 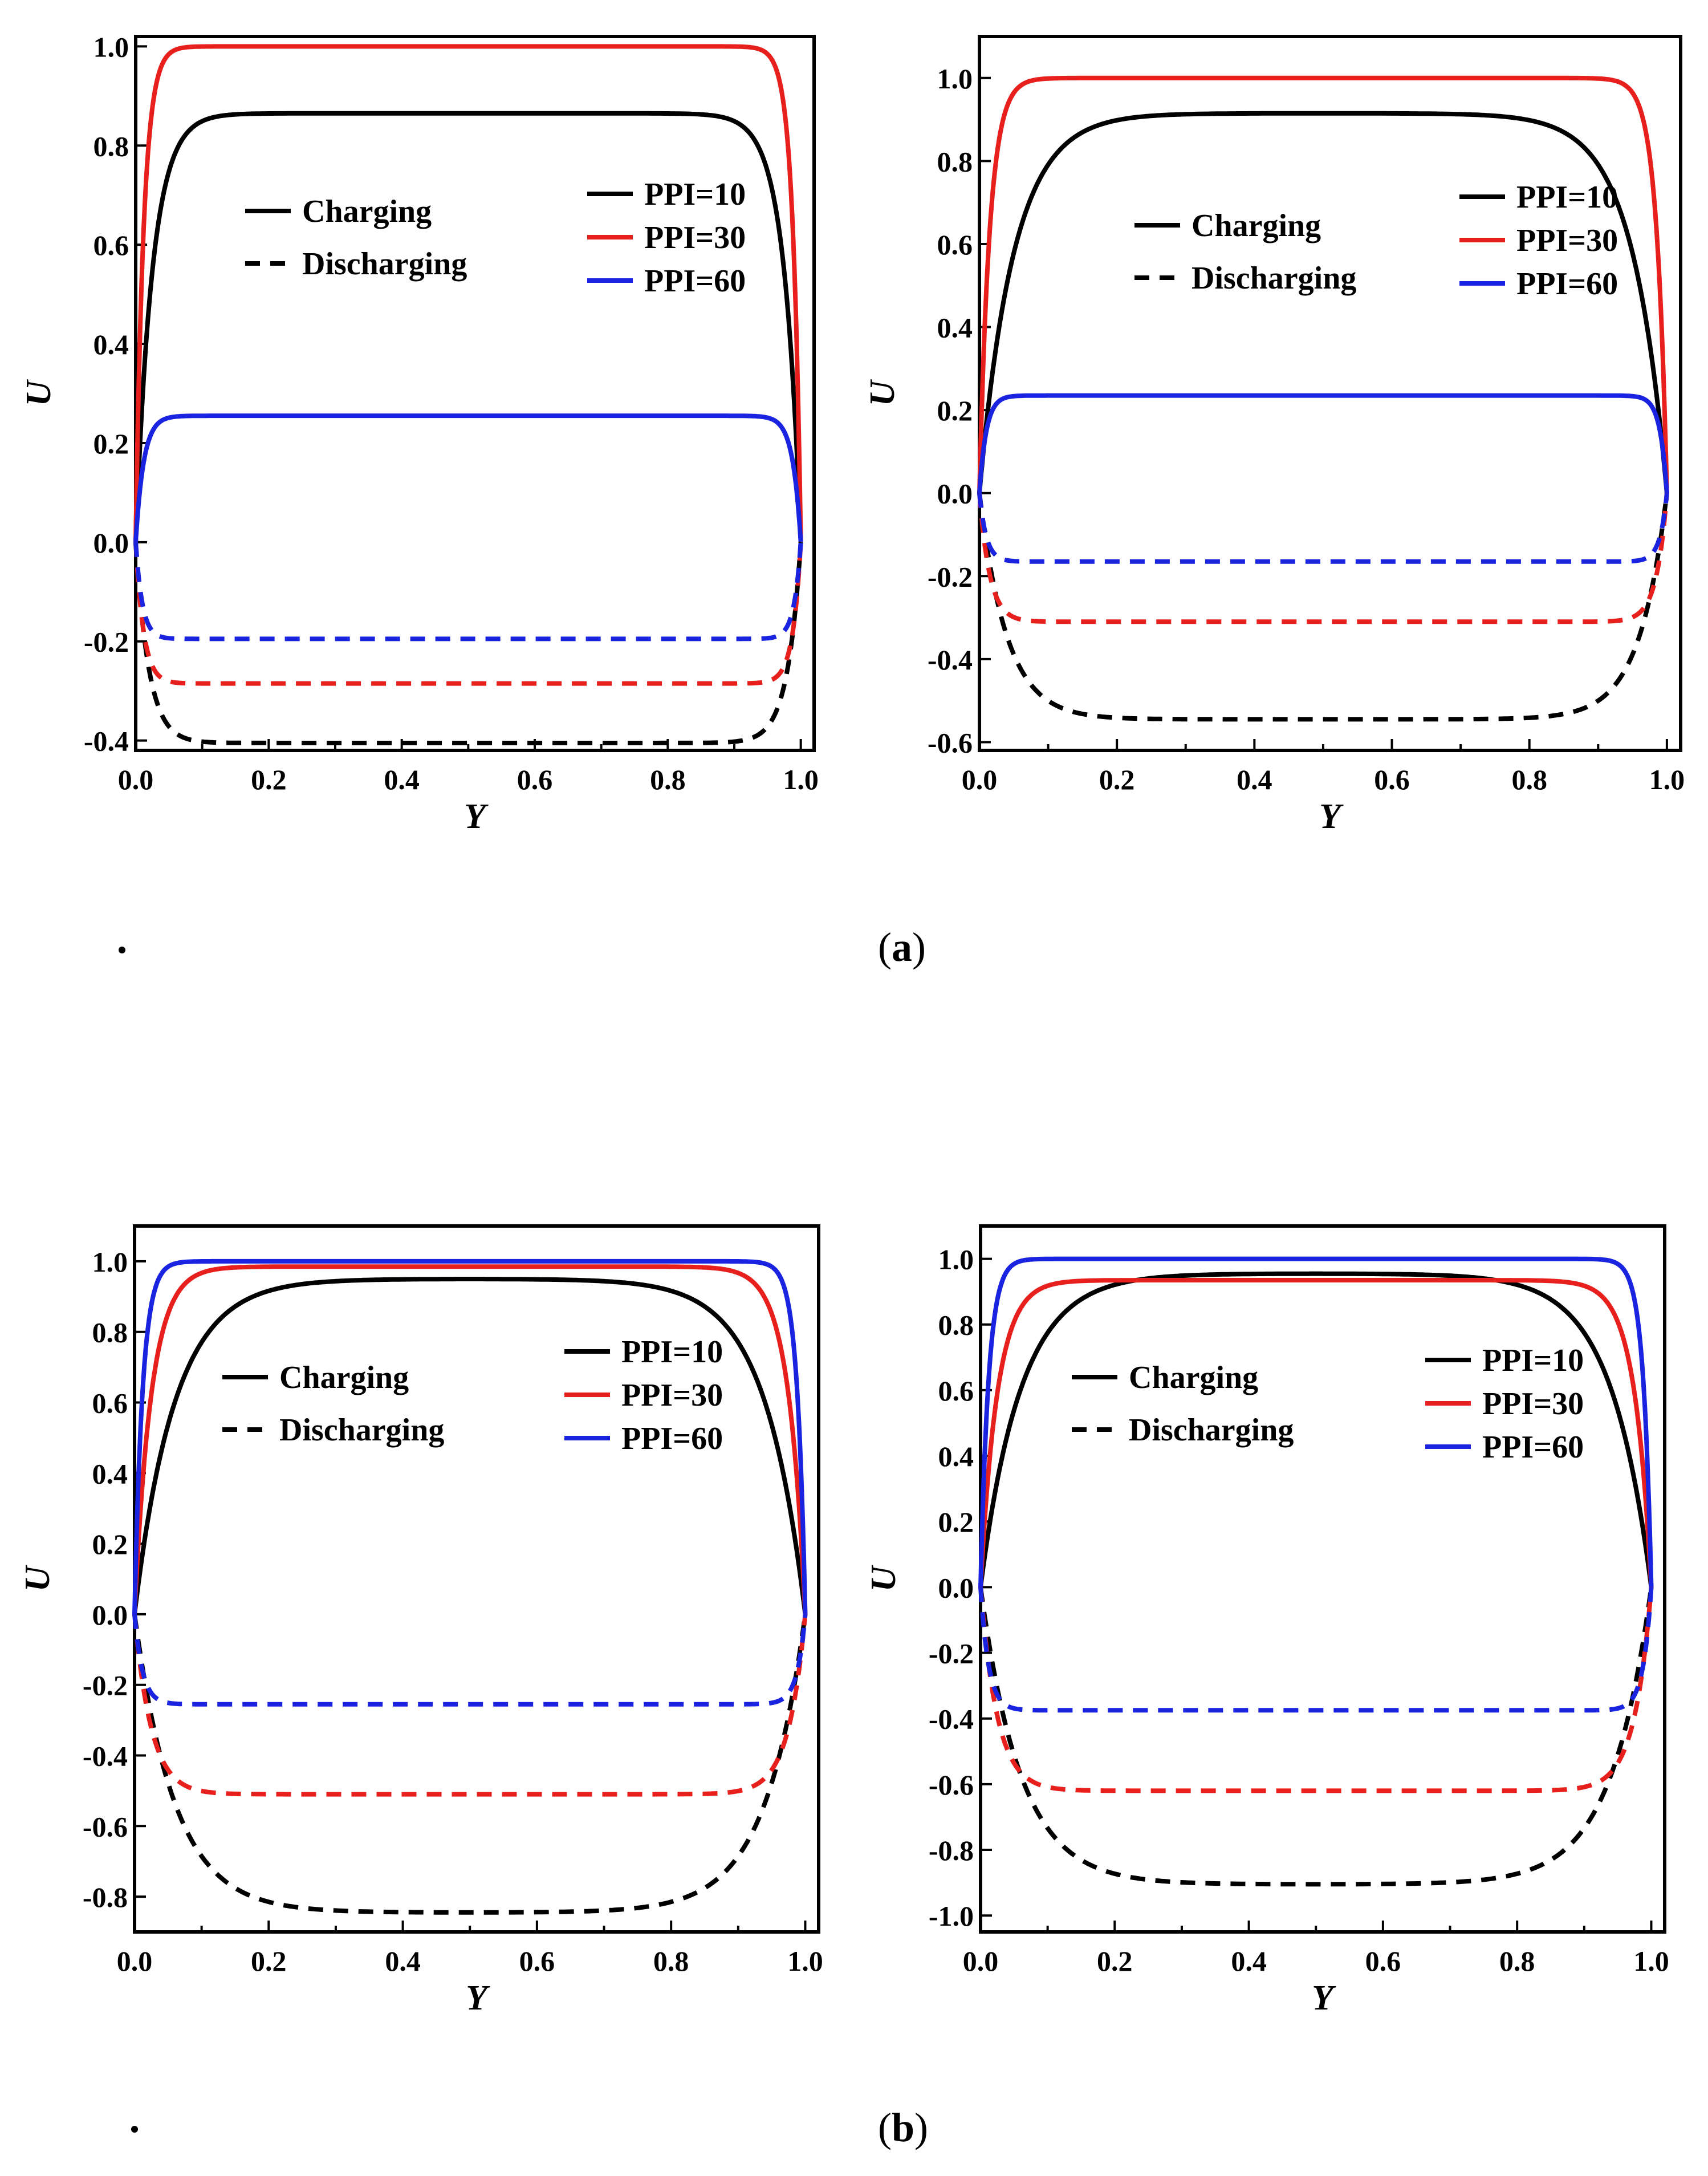 I want to click on legend-charging-label: Charging, so click(x=367, y=211).